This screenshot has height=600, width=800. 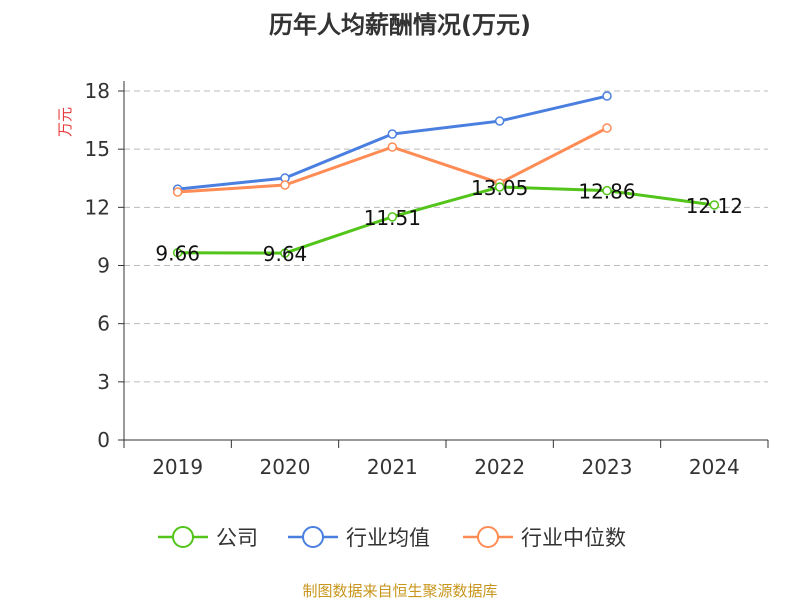 What do you see at coordinates (97, 149) in the screenshot?
I see `y-tick-label: 15` at bounding box center [97, 149].